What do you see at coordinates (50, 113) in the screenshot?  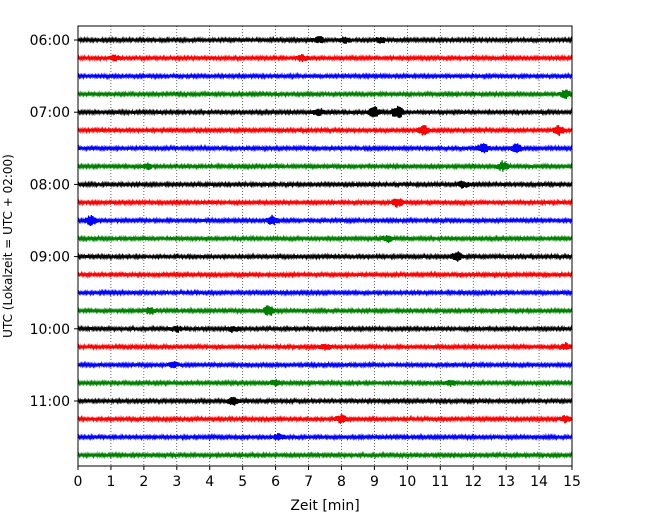 I see `y-tick-label: 07:00` at bounding box center [50, 113].